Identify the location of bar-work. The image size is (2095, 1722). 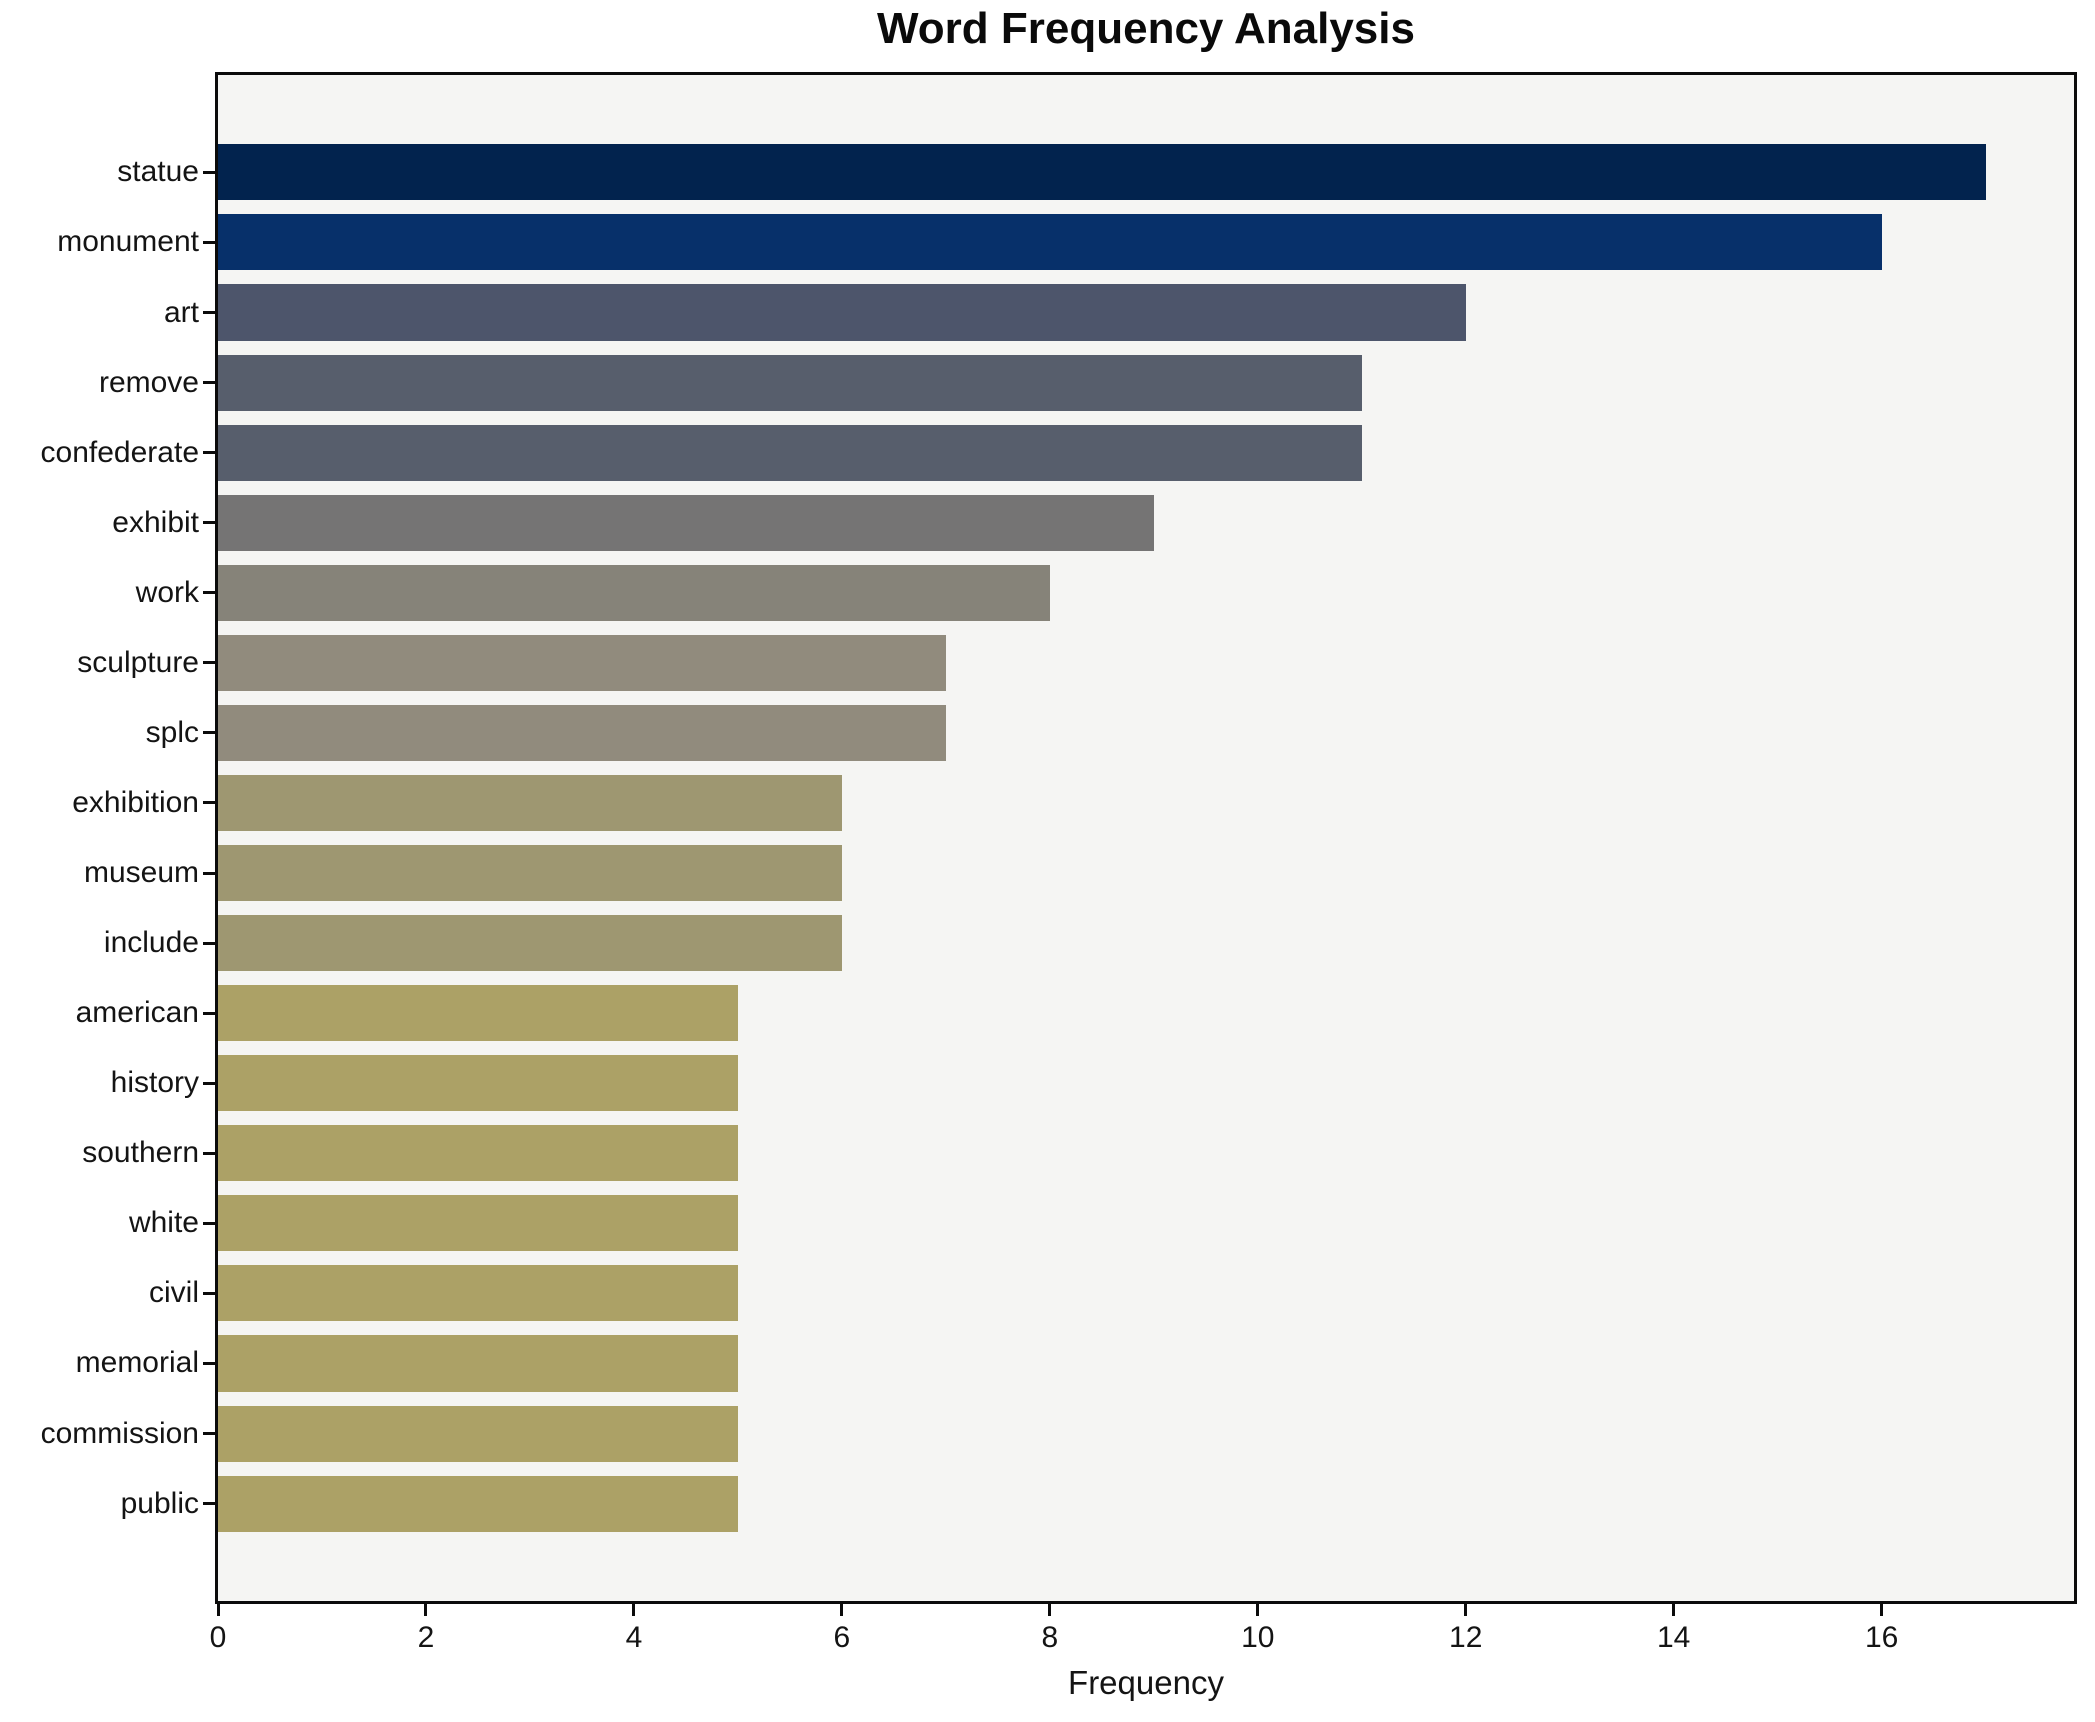
(634, 592).